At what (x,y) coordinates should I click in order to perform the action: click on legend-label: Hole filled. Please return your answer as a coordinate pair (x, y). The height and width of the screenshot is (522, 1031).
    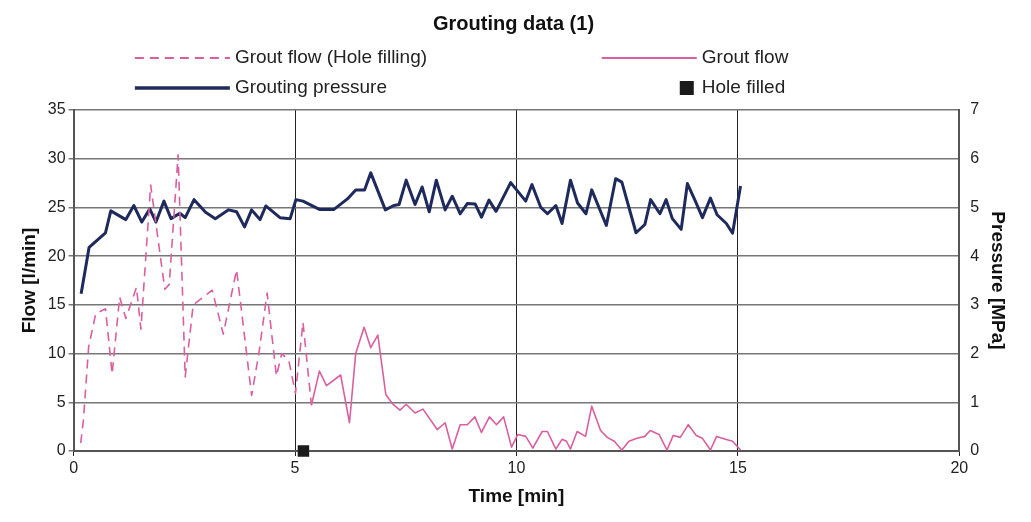
    Looking at the image, I should click on (743, 87).